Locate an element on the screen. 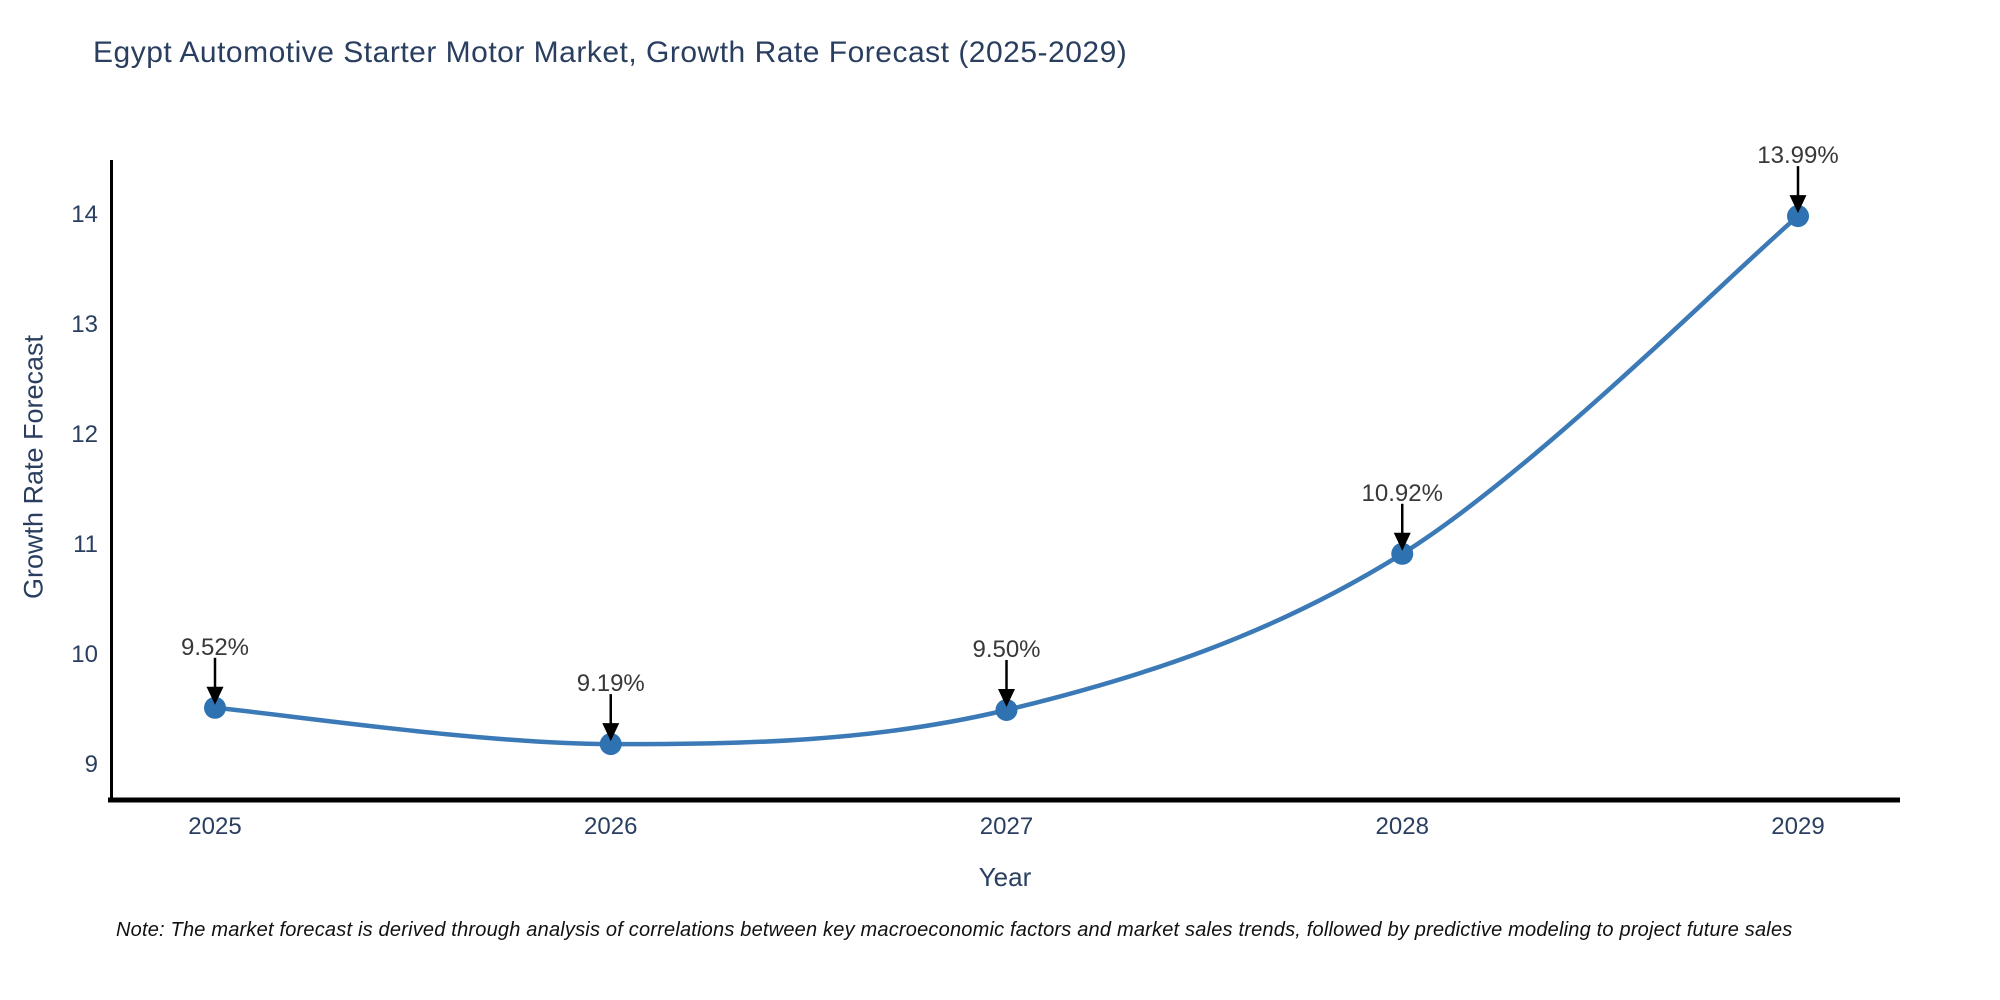 The image size is (2000, 1000). data-point-label: 13.99% is located at coordinates (1798, 156).